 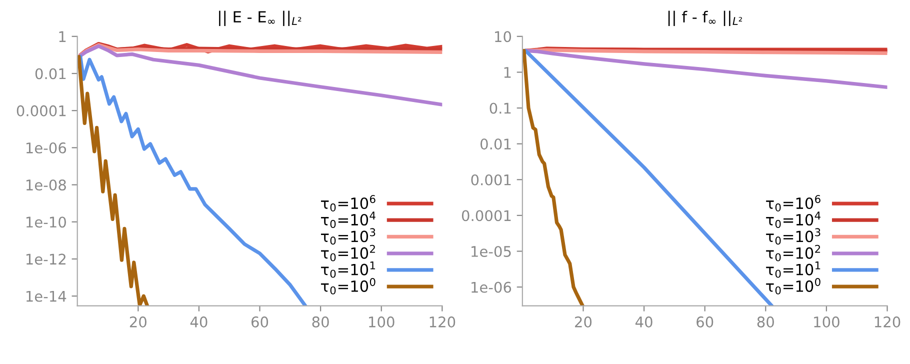 What do you see at coordinates (705, 18) in the screenshot?
I see `chart-title: || f - f$_{∞}$ ||$_{L²}$` at bounding box center [705, 18].